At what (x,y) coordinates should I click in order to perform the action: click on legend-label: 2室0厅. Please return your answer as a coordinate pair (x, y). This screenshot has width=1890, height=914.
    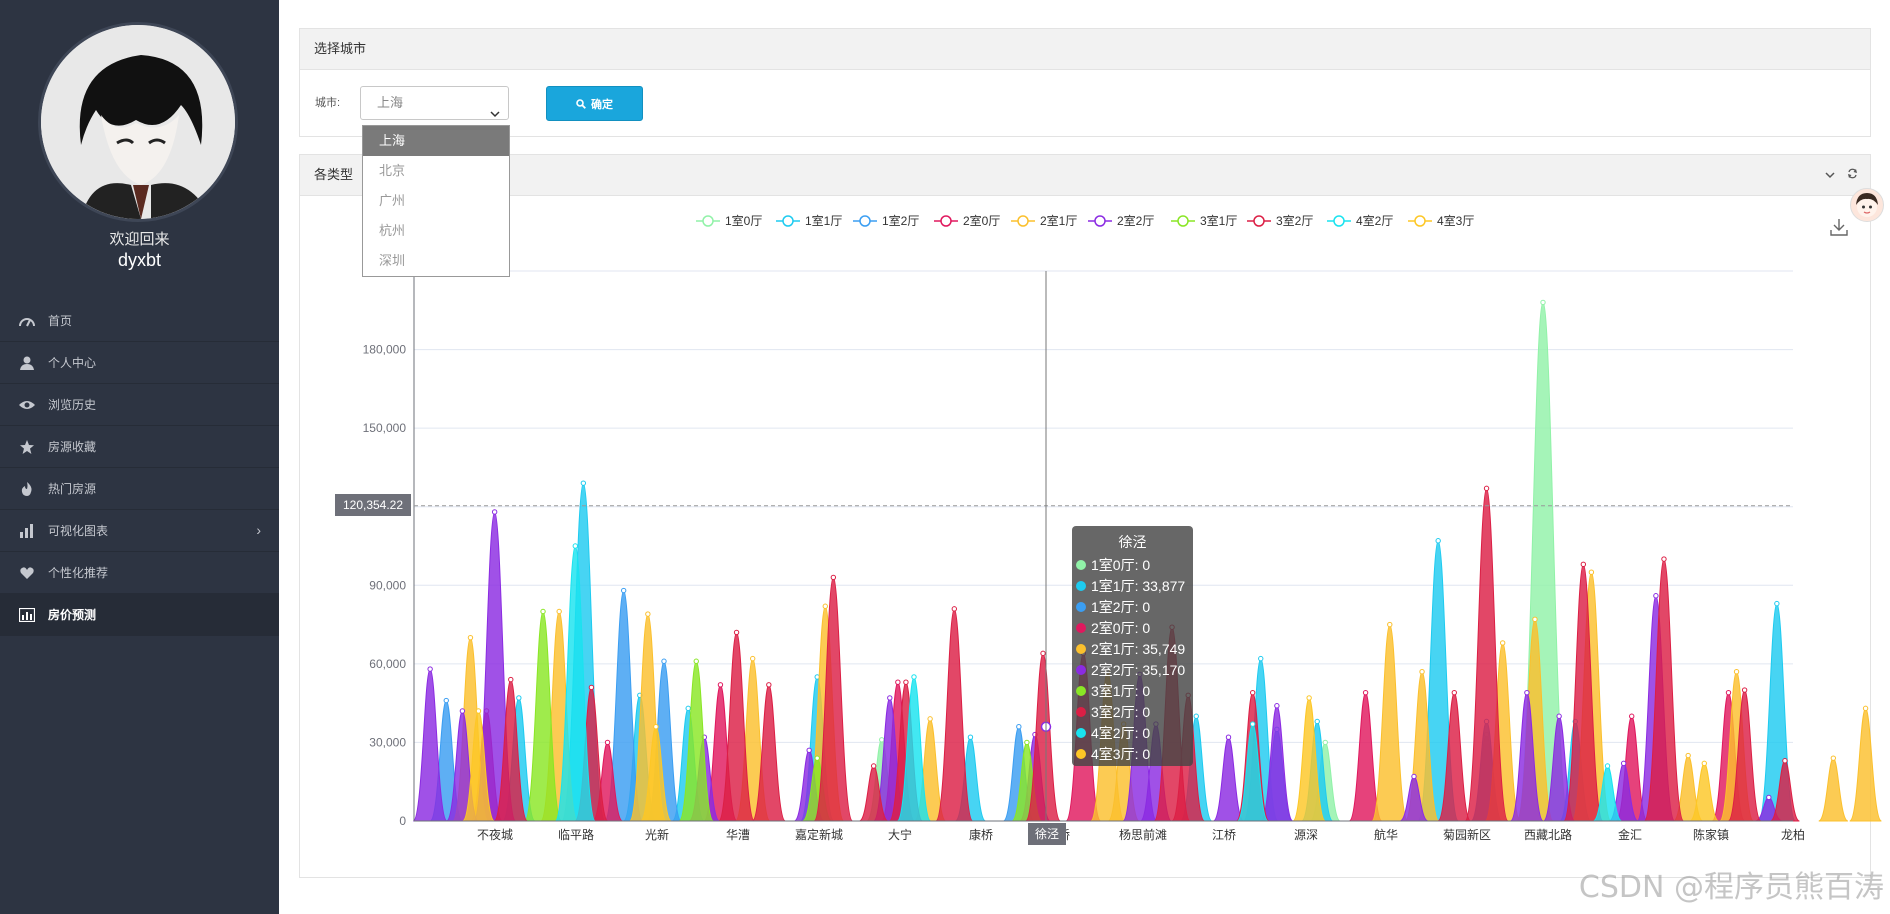
    Looking at the image, I should click on (981, 220).